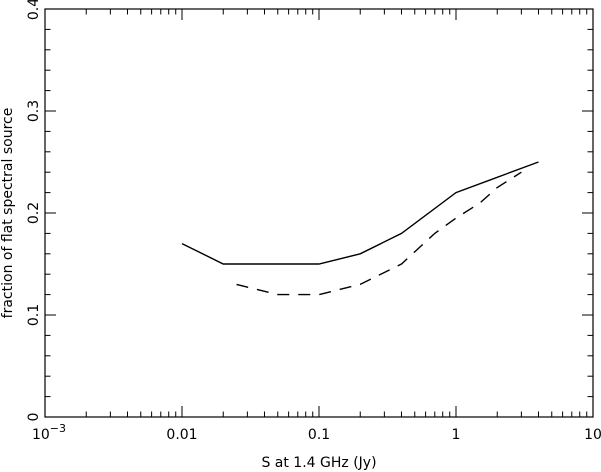  I want to click on y-tick-label: 0, so click(34, 417).